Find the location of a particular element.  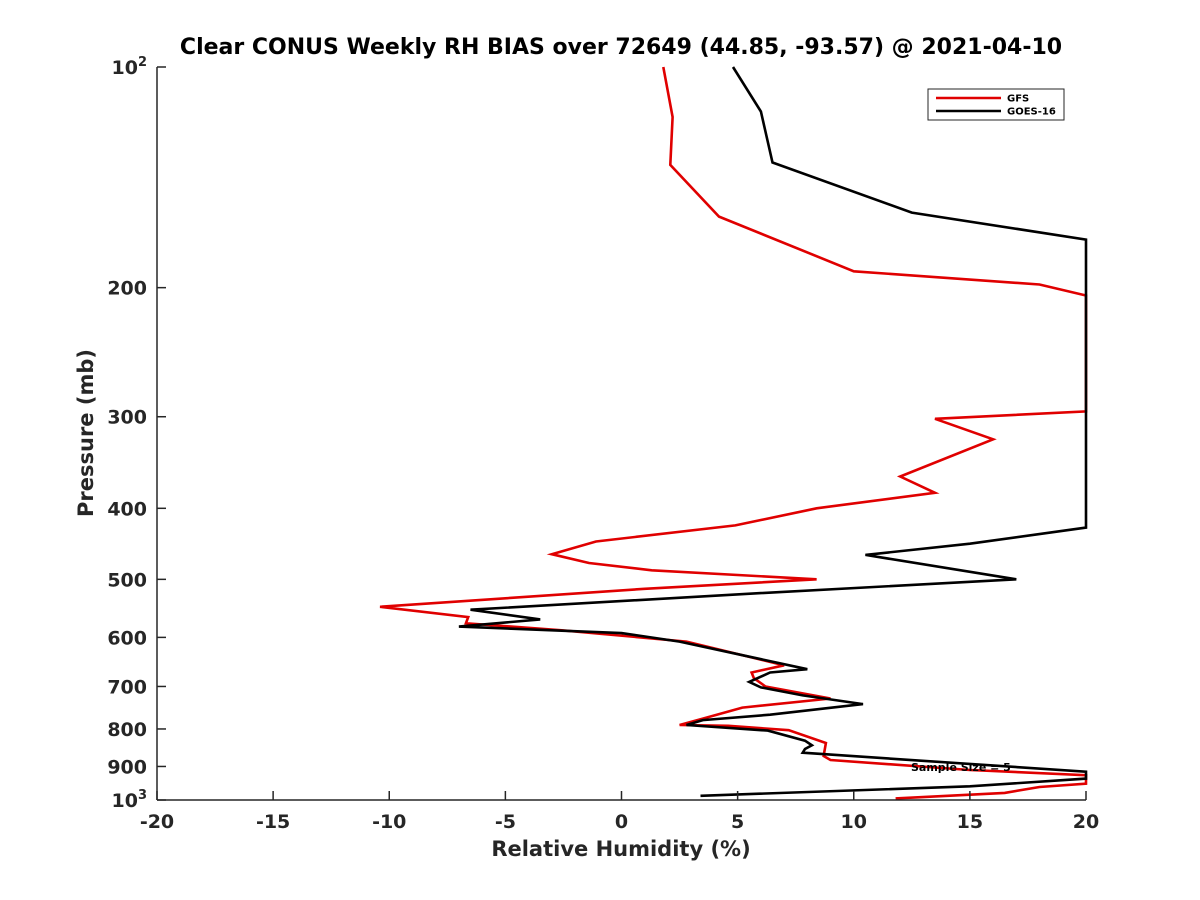

y-axis-ticks: 10² 200 300 400 500 600 700 800 900 10³ is located at coordinates (136, 433).